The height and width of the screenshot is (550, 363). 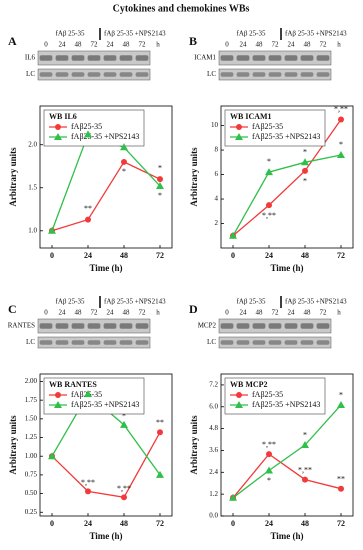 What do you see at coordinates (31, 493) in the screenshot?
I see `y-tick-label: 0.50` at bounding box center [31, 493].